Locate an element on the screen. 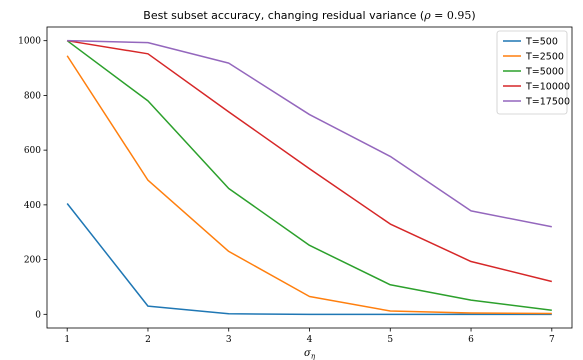  legend: T=500 T=2500 T=5000 T=10000 T=17500 is located at coordinates (533, 72).